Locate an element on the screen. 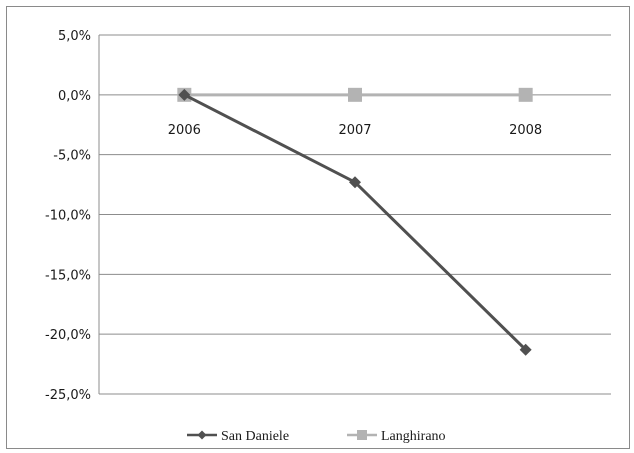  y-axis-tick-labels: 5,0% 0,0% -5,0% -10,0% -15,0% -20,0% -25,0% is located at coordinates (68, 216).